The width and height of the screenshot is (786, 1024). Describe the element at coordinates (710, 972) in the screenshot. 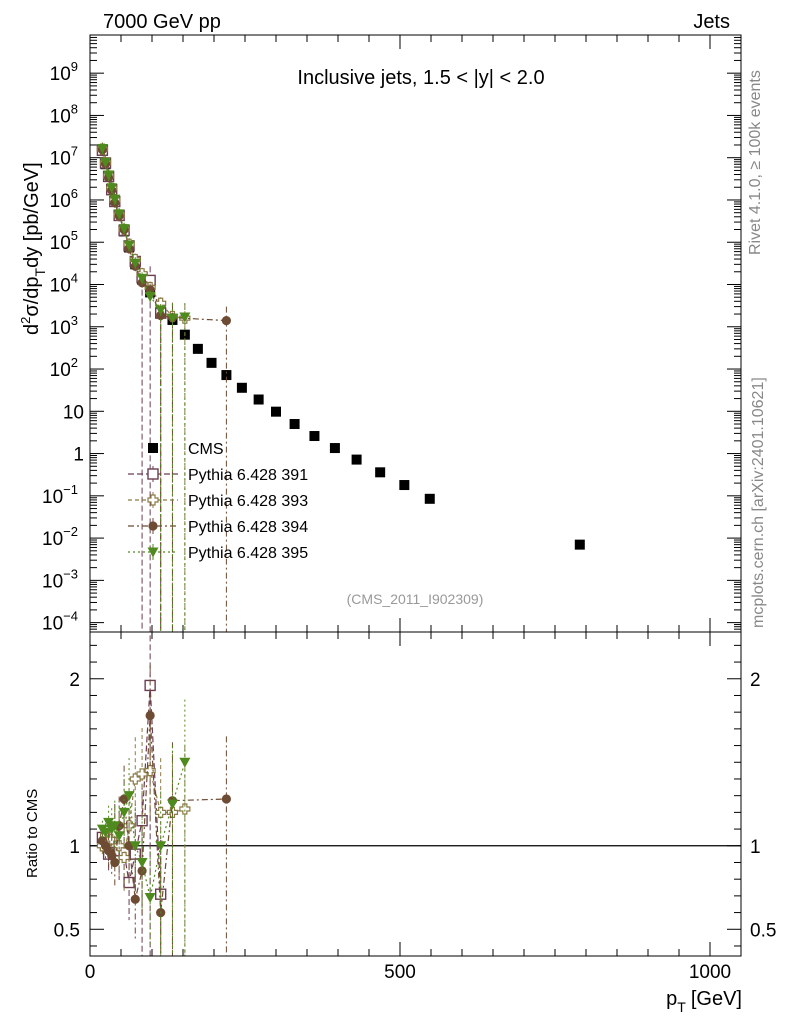

I see `x-tick-label: 1000` at that location.